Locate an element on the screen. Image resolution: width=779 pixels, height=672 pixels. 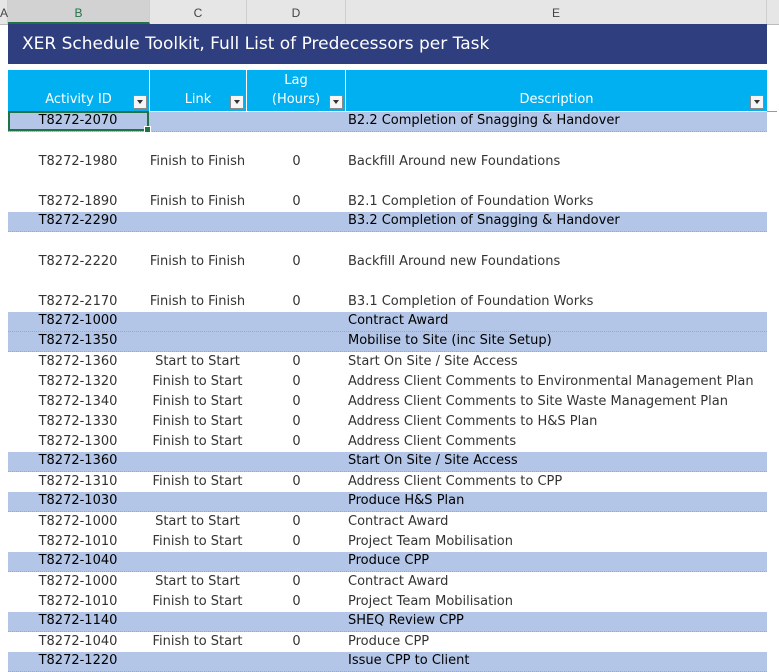
description-cell: B2.2 Completion of Snagging & Handover is located at coordinates (484, 120).